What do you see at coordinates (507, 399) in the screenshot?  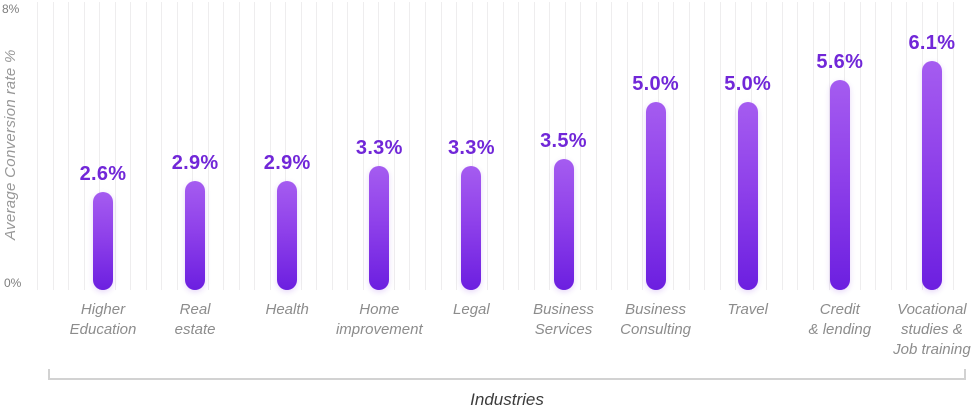 I see `x-axis-title: Industries` at bounding box center [507, 399].